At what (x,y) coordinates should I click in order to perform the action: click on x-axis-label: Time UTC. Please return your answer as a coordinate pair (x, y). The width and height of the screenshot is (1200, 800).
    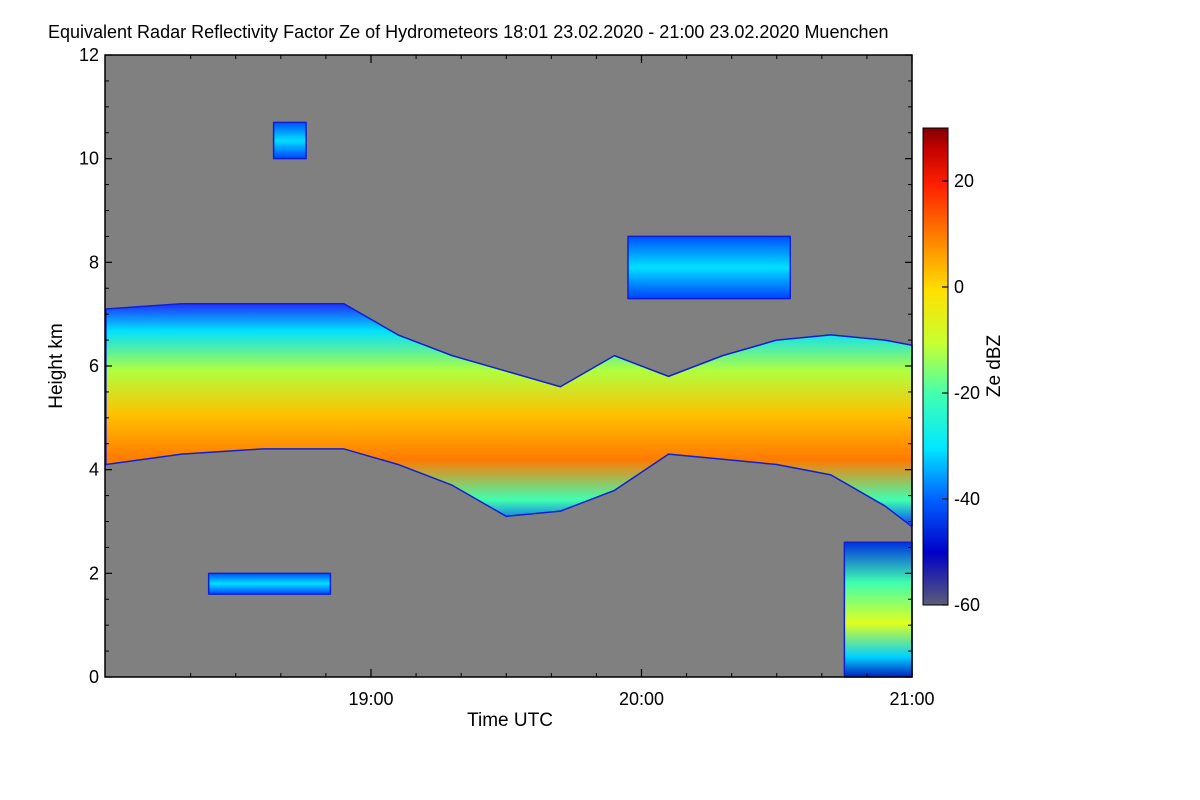
    Looking at the image, I should click on (510, 720).